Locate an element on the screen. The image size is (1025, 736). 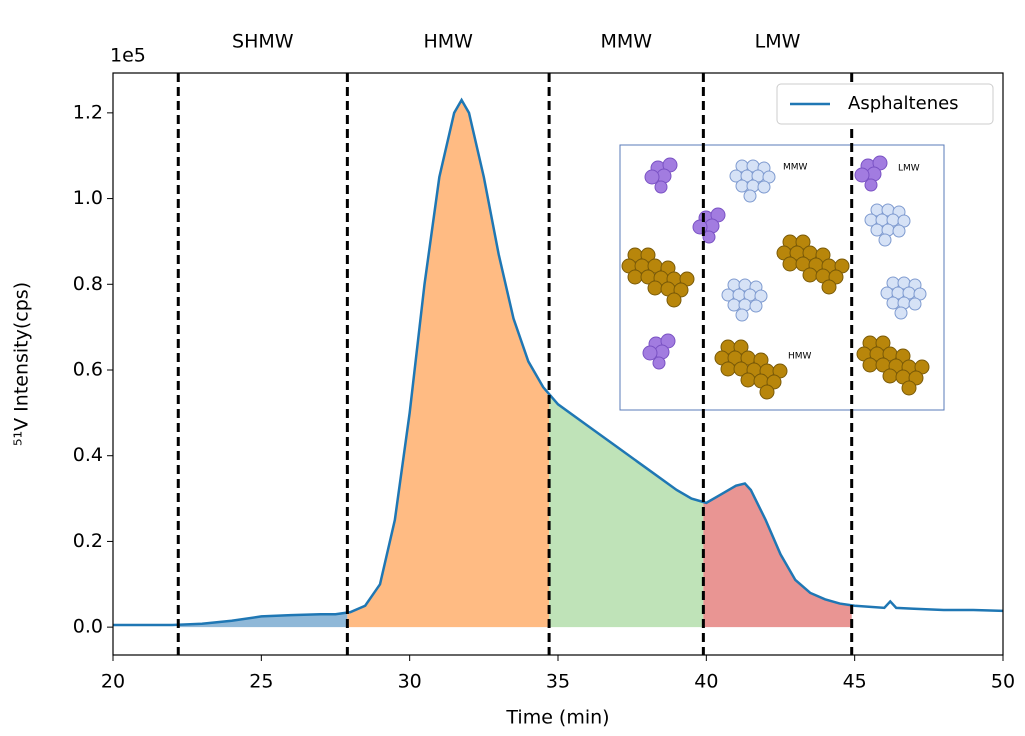
inset-label: HMW is located at coordinates (800, 357).